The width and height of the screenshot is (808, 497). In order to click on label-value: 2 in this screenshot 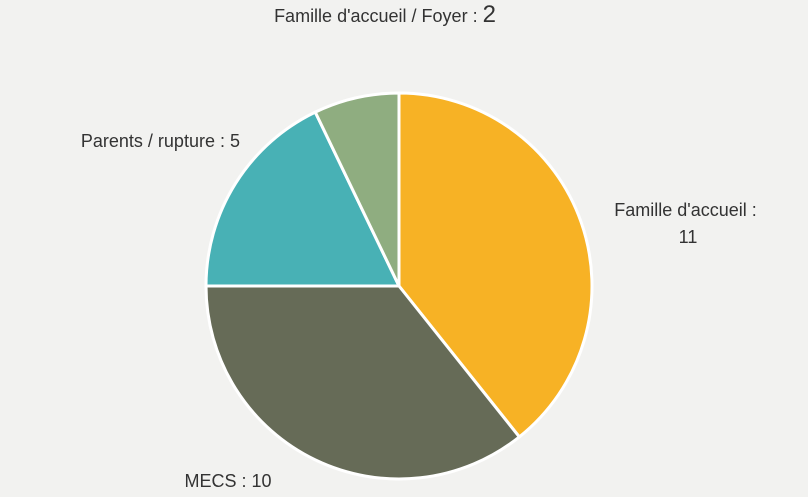, I will do `click(489, 14)`.